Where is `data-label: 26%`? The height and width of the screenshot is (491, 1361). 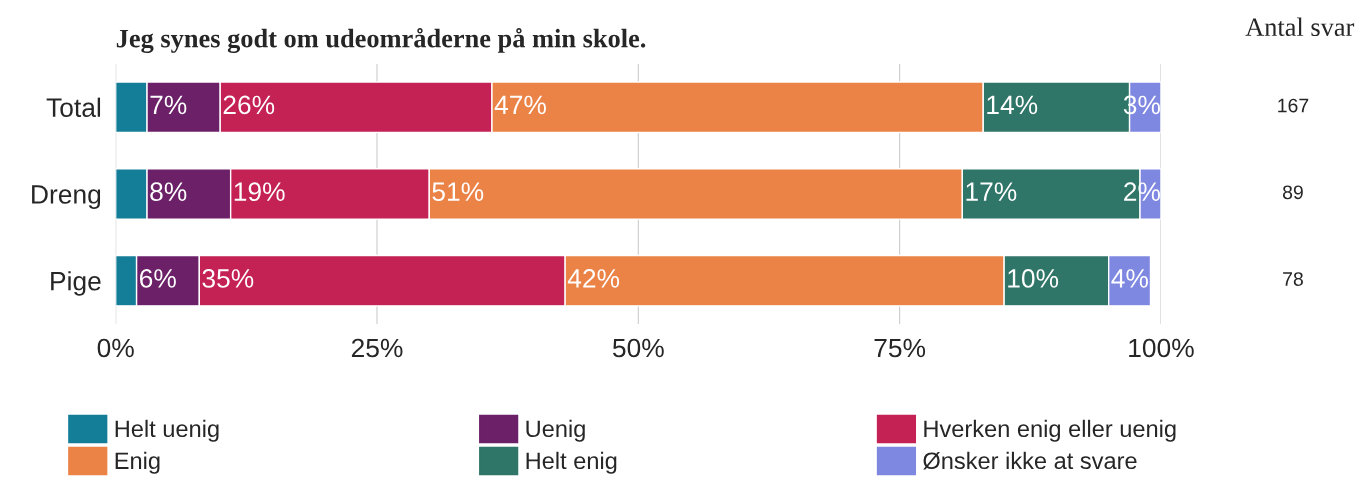 data-label: 26% is located at coordinates (249, 105).